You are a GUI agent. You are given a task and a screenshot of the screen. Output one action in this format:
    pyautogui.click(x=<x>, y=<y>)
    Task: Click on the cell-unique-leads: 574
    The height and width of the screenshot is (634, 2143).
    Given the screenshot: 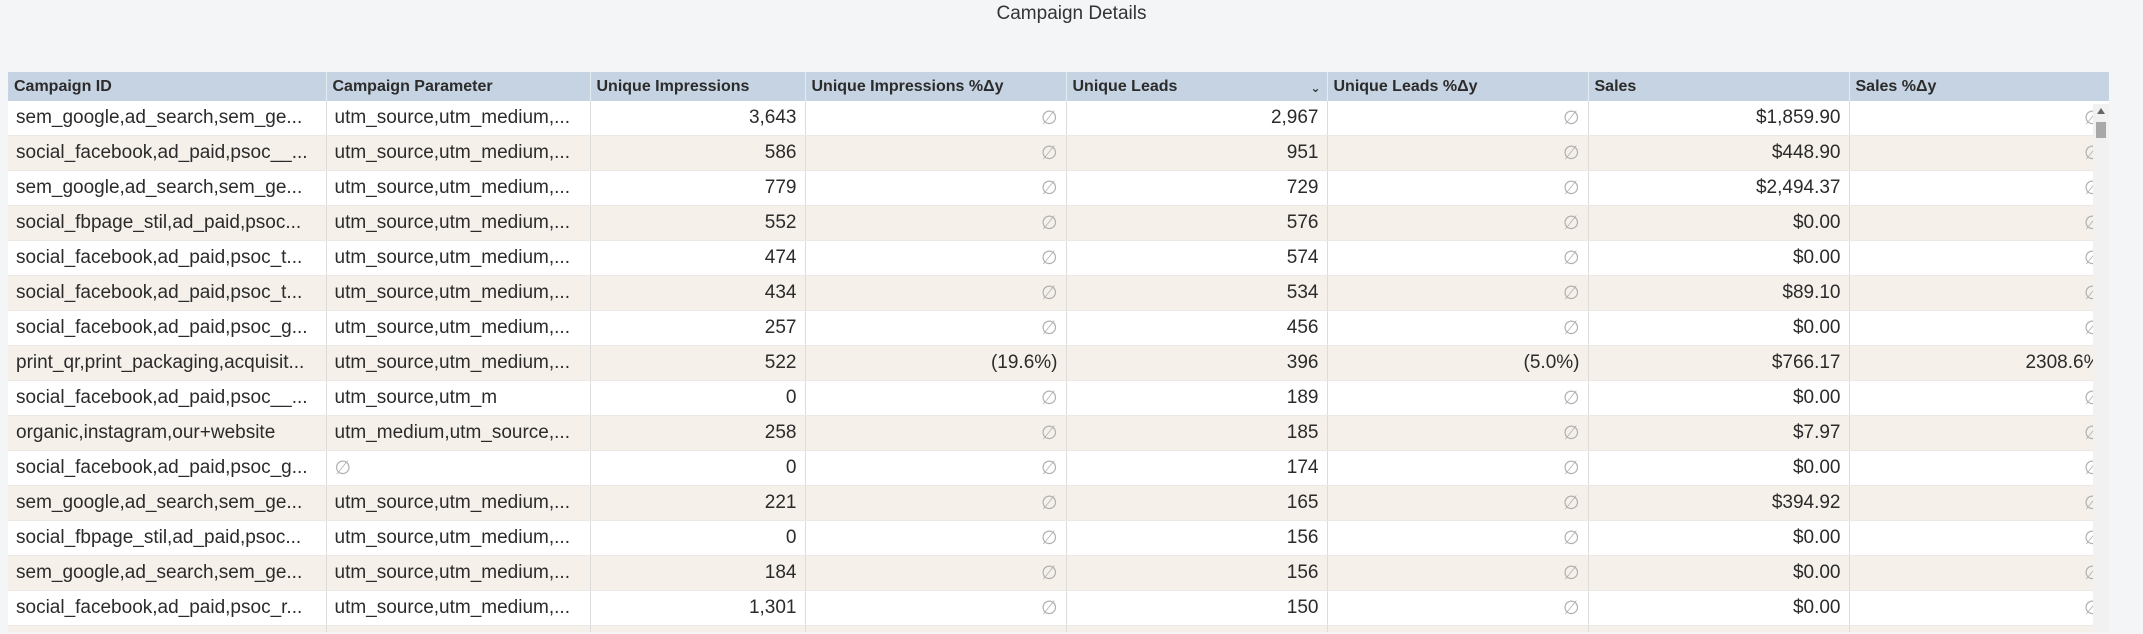 What is the action you would take?
    pyautogui.click(x=1197, y=258)
    